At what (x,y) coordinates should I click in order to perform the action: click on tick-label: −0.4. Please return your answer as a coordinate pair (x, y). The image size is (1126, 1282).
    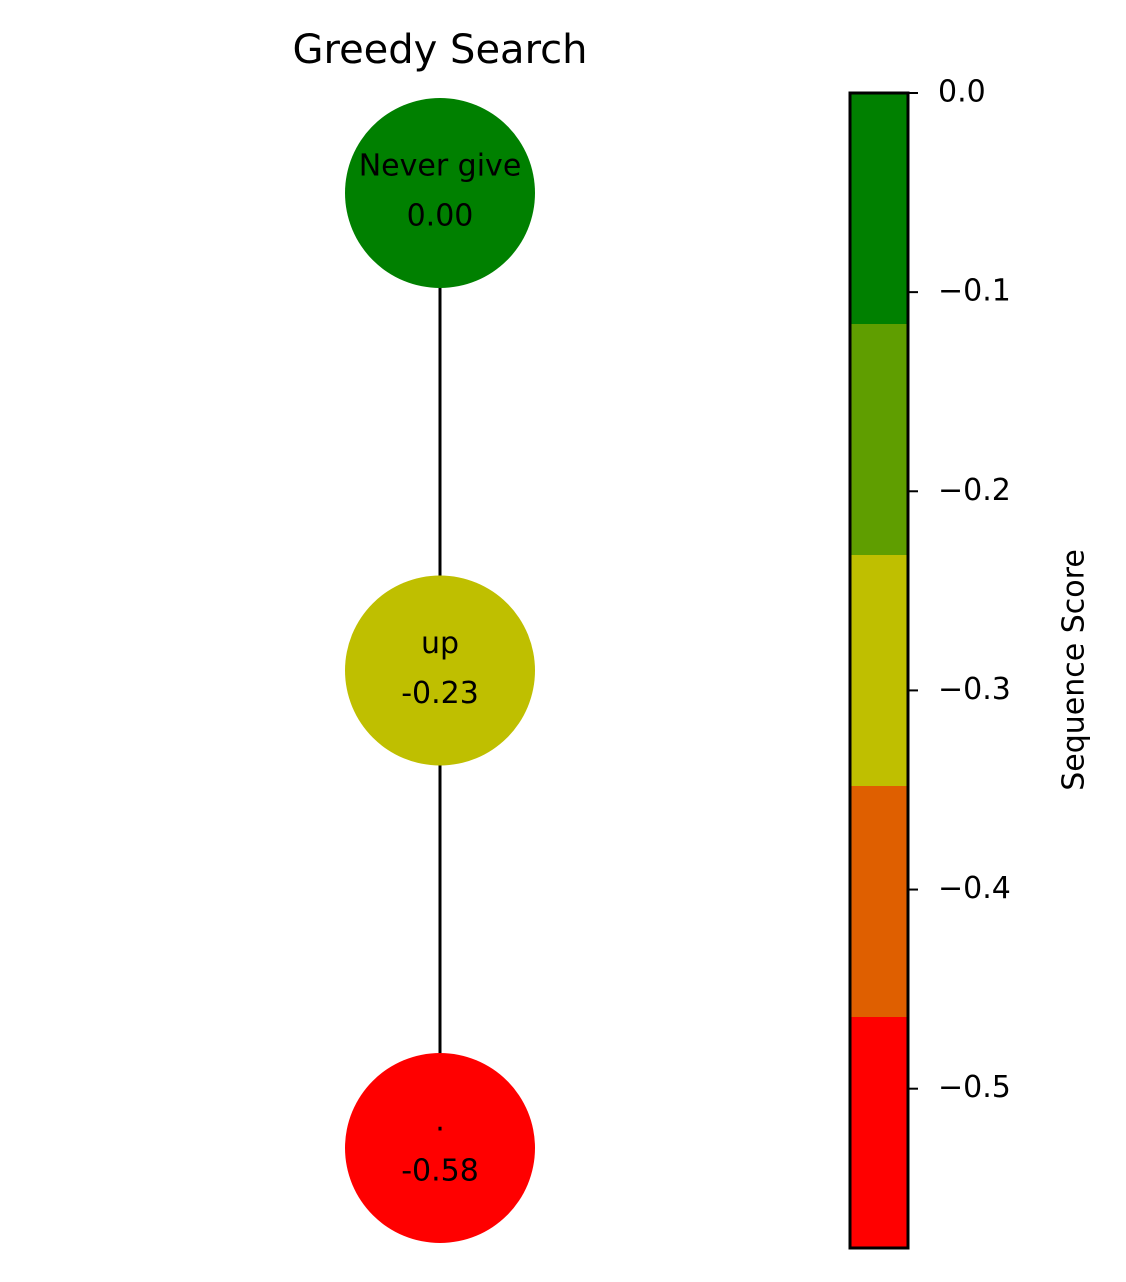
    Looking at the image, I should click on (974, 888).